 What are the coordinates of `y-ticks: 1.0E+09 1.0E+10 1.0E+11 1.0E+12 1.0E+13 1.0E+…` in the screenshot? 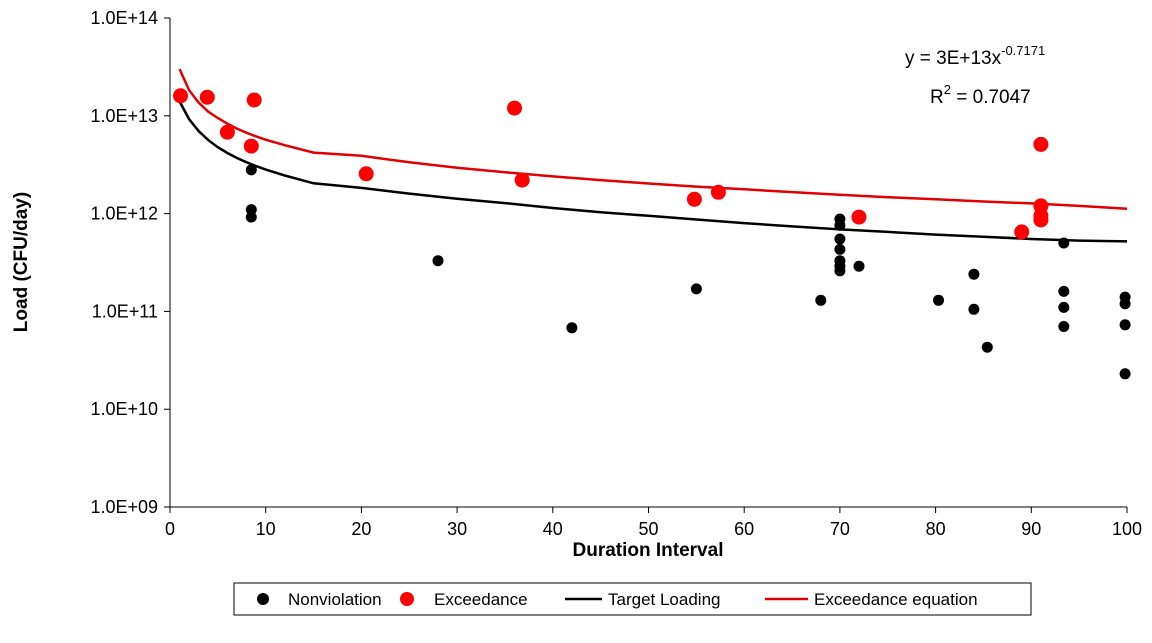 It's located at (130, 262).